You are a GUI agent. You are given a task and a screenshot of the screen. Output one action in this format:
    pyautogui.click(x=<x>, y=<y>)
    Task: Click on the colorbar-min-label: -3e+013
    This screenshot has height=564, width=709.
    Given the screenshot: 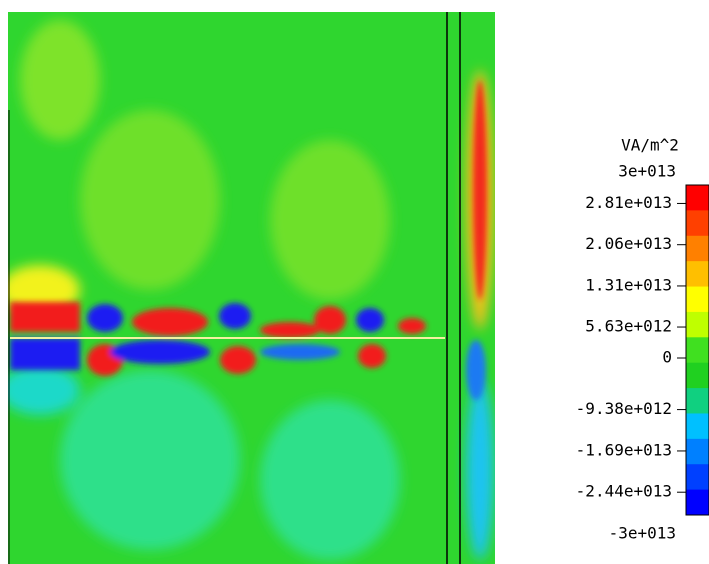 What is the action you would take?
    pyautogui.click(x=642, y=533)
    